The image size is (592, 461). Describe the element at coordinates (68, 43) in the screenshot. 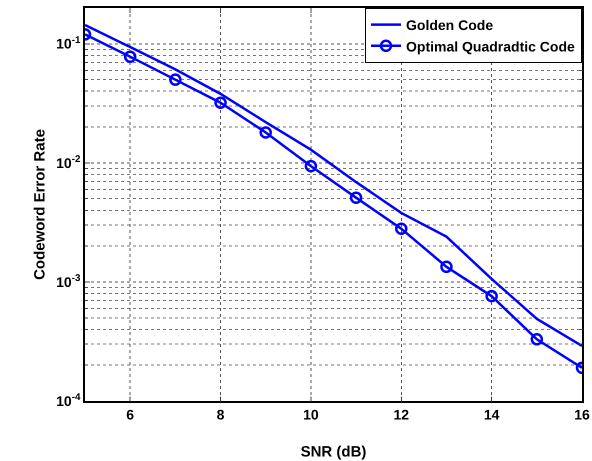

I see `y-tick-label: 10$^{-1}$` at that location.